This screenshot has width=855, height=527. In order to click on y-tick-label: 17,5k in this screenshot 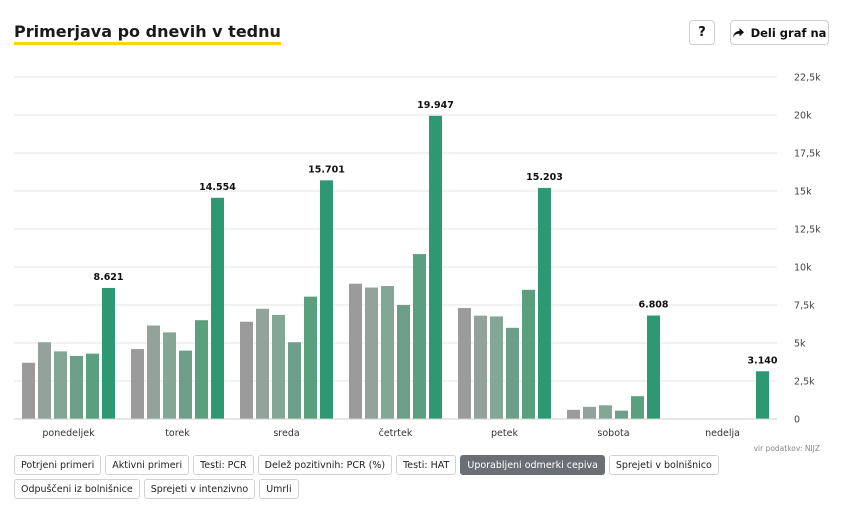, I will do `click(807, 154)`.